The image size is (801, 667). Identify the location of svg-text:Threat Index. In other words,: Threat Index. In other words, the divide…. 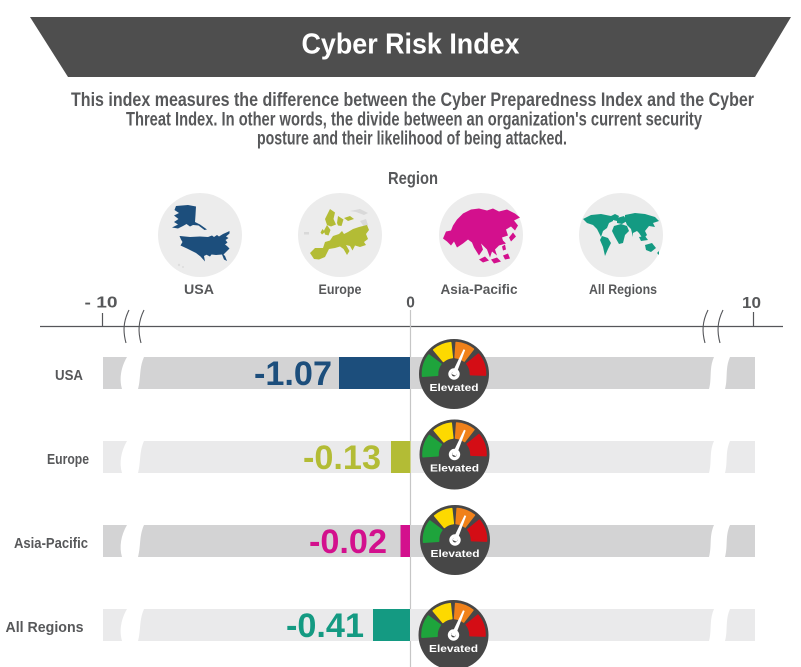
(414, 120).